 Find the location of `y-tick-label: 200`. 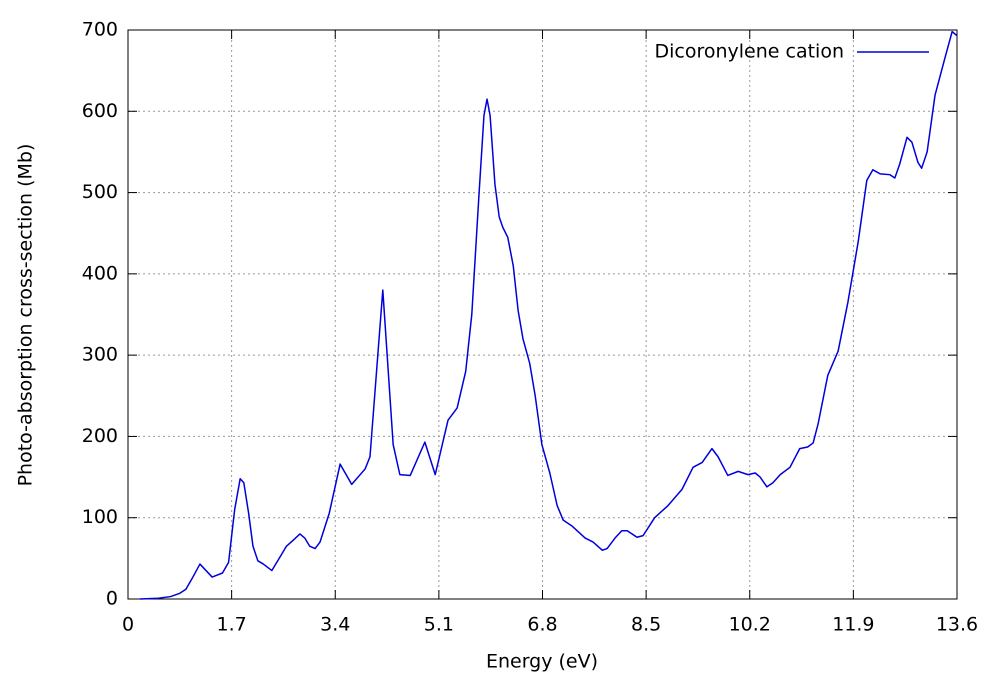

y-tick-label: 200 is located at coordinates (100, 436).